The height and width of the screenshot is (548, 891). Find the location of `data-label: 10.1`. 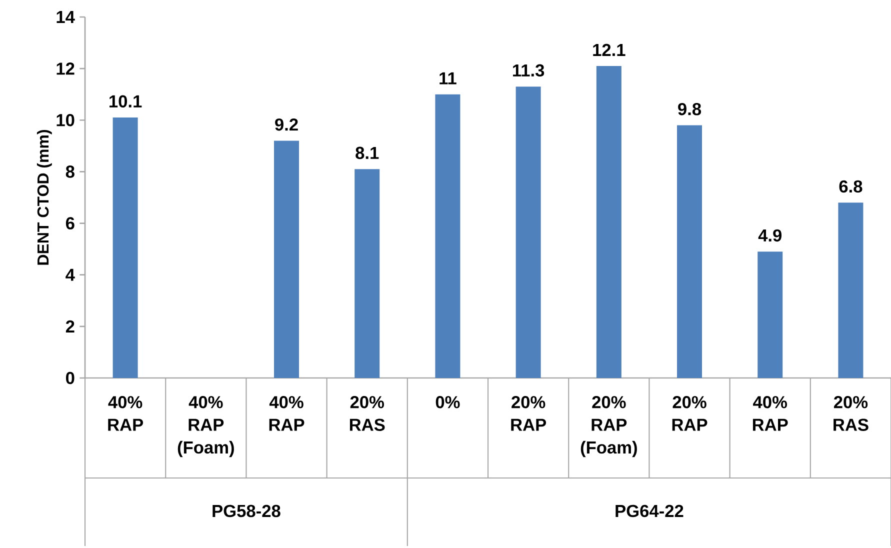

data-label: 10.1 is located at coordinates (126, 101).